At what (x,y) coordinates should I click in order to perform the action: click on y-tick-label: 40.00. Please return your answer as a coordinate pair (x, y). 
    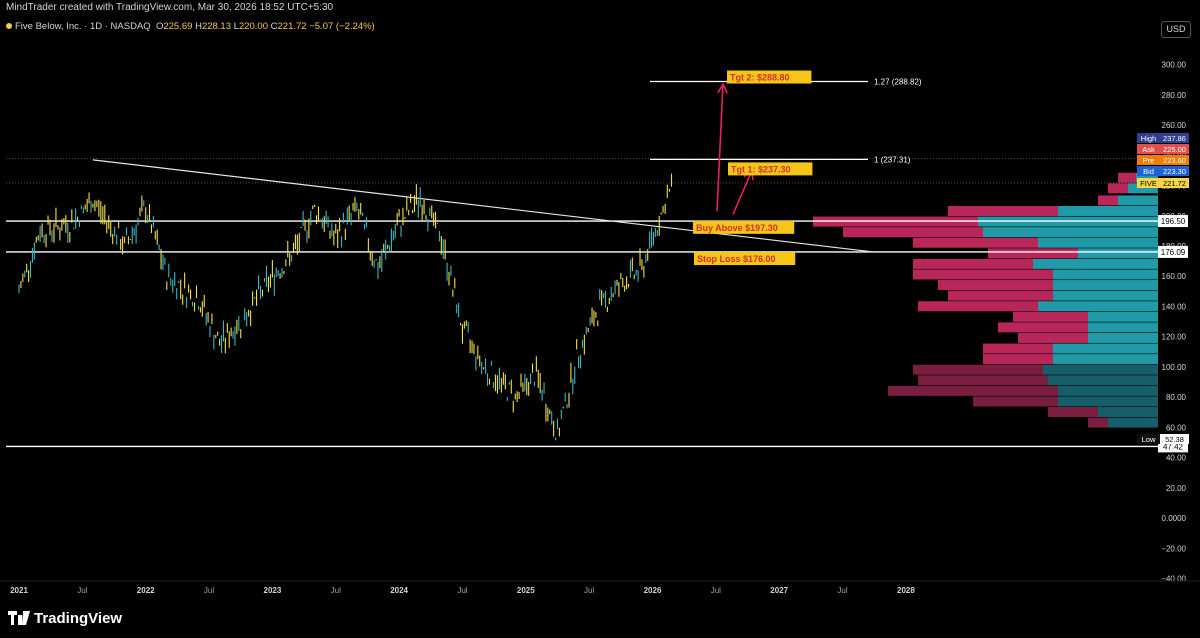
    Looking at the image, I should click on (1176, 458).